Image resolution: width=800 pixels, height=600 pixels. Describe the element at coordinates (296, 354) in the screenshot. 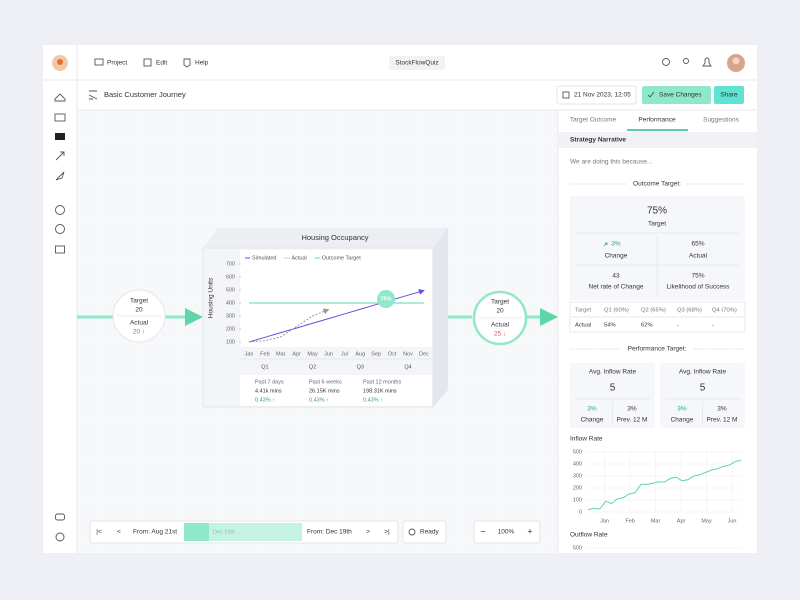

I see `x-tick-label: Apr` at that location.